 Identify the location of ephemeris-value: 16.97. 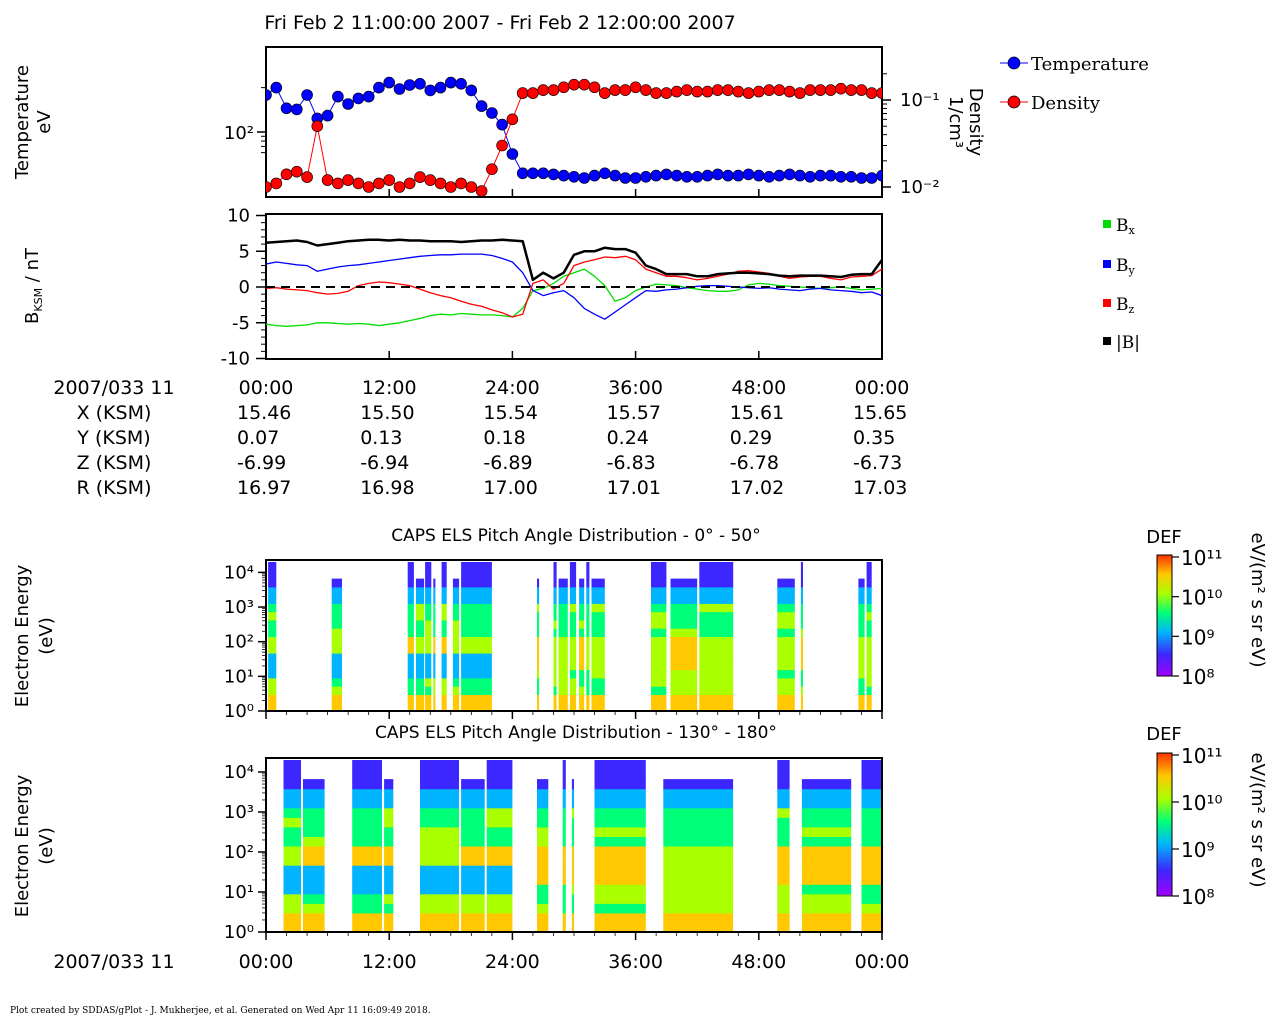
(264, 488).